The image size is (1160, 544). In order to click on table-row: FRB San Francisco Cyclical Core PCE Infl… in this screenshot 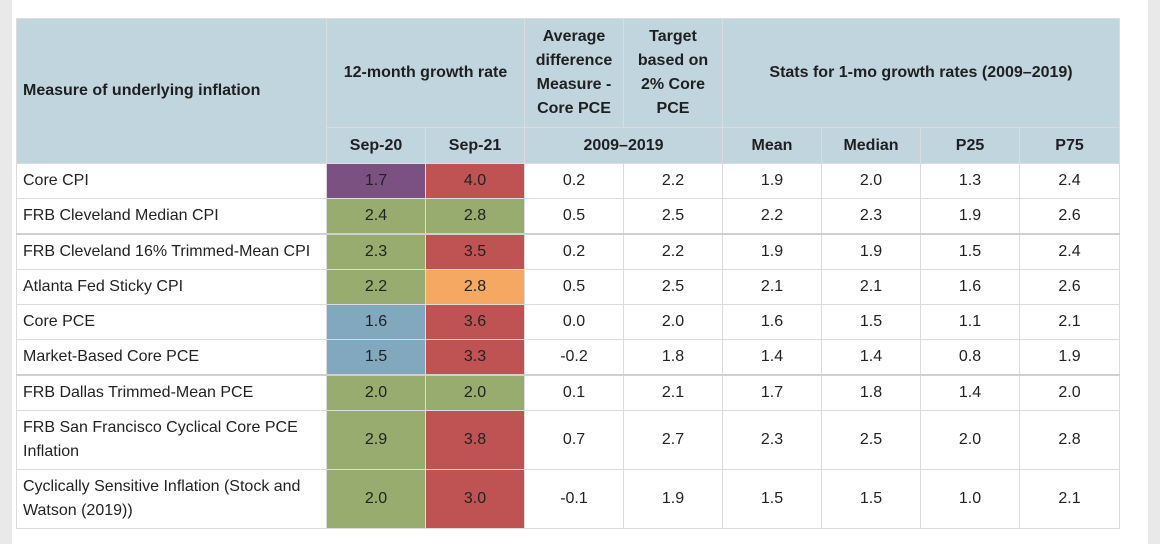, I will do `click(568, 440)`.